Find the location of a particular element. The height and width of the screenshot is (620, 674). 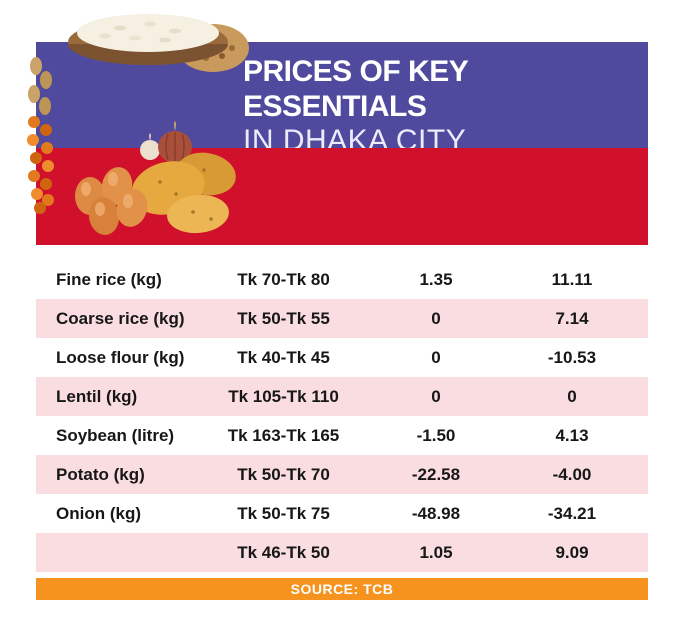

table-row: Loose flour (kg) Tk 40-Tk 45 0 -10.53 is located at coordinates (342, 357).